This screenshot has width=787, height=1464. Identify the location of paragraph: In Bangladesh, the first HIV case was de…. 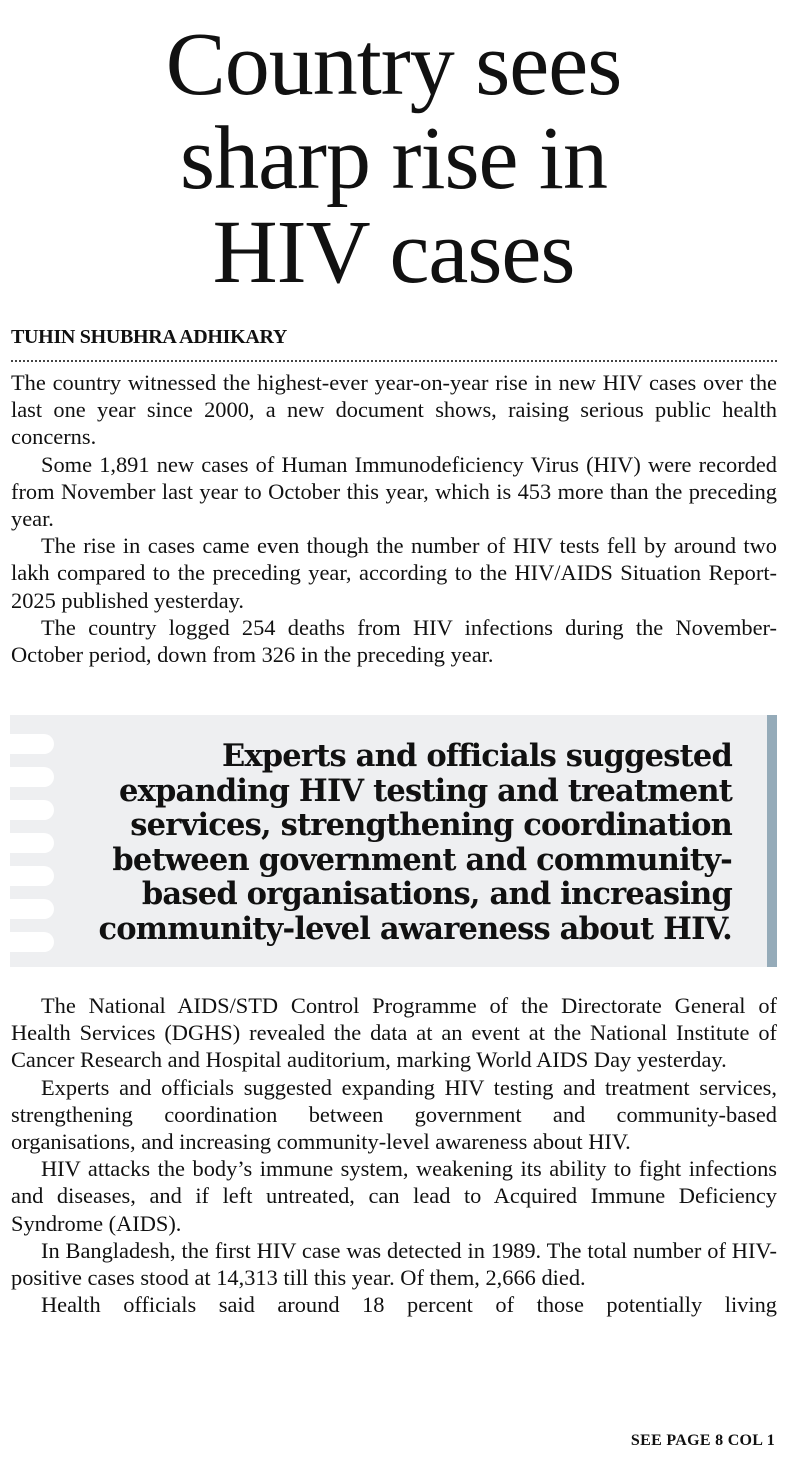
(394, 1264).